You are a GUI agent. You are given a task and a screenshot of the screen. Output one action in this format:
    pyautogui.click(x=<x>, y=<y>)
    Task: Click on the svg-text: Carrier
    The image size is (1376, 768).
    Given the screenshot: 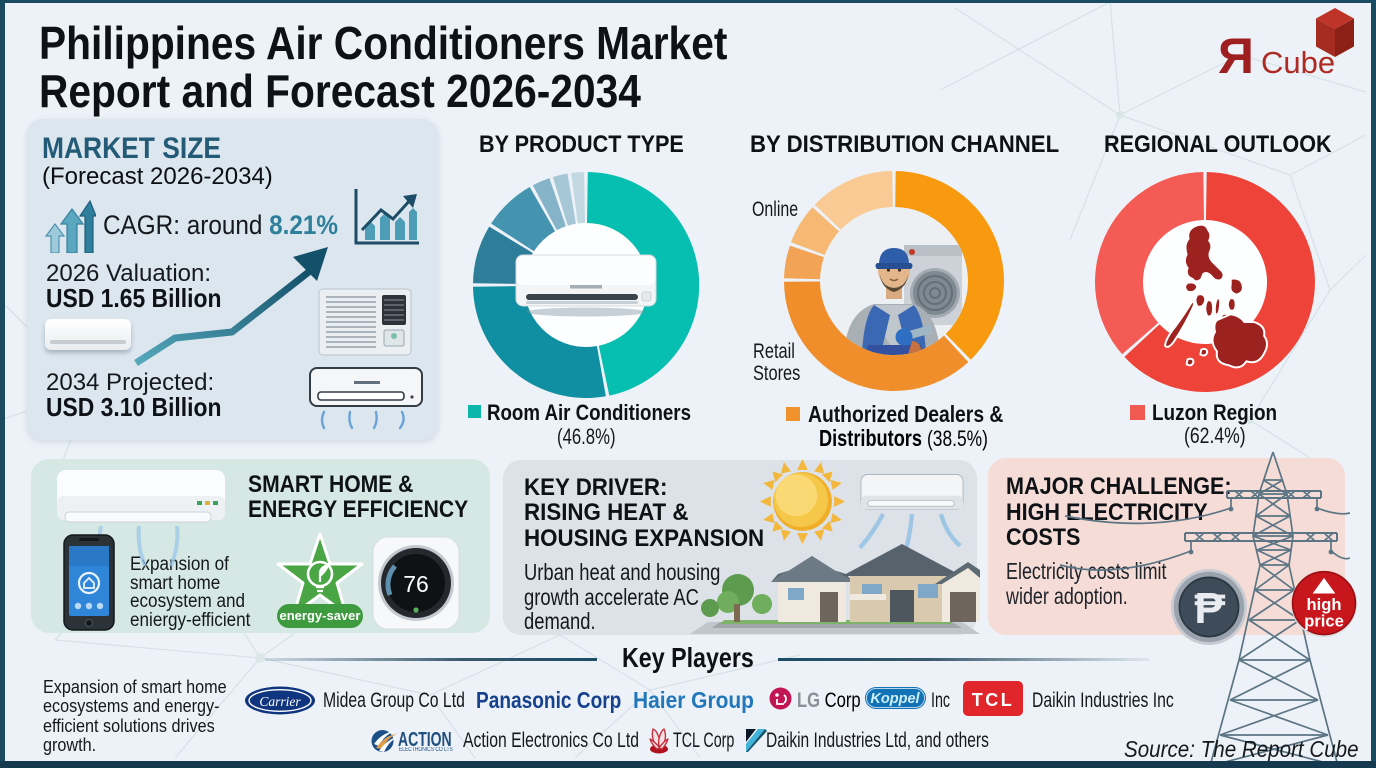 What is the action you would take?
    pyautogui.click(x=280, y=701)
    